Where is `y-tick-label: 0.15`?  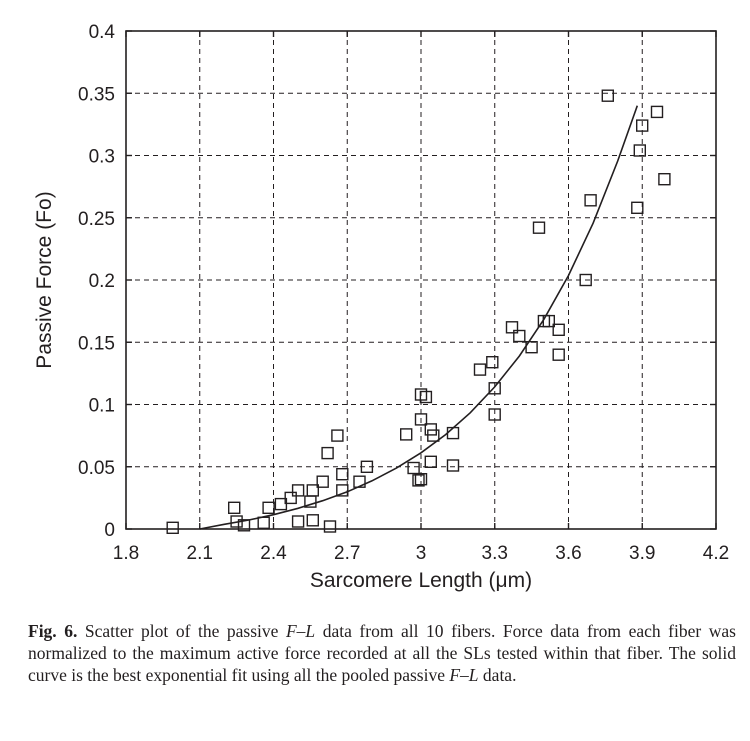
y-tick-label: 0.15 is located at coordinates (96, 343).